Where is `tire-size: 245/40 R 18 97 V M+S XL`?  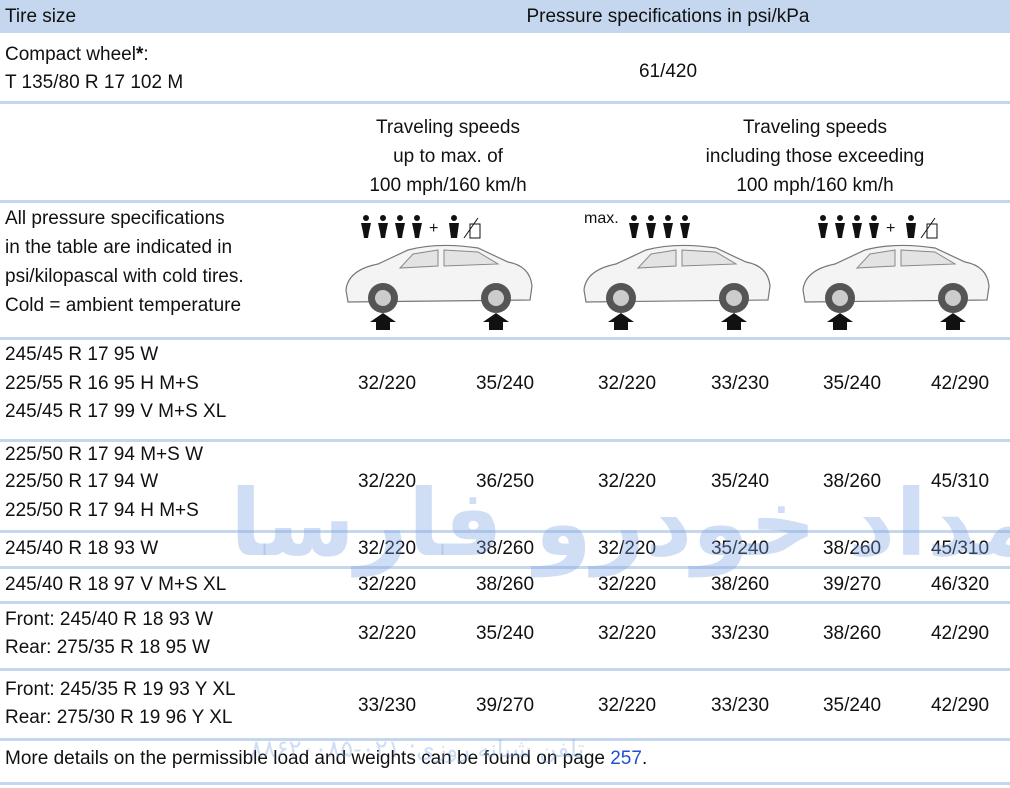 tire-size: 245/40 R 18 97 V M+S XL is located at coordinates (116, 584).